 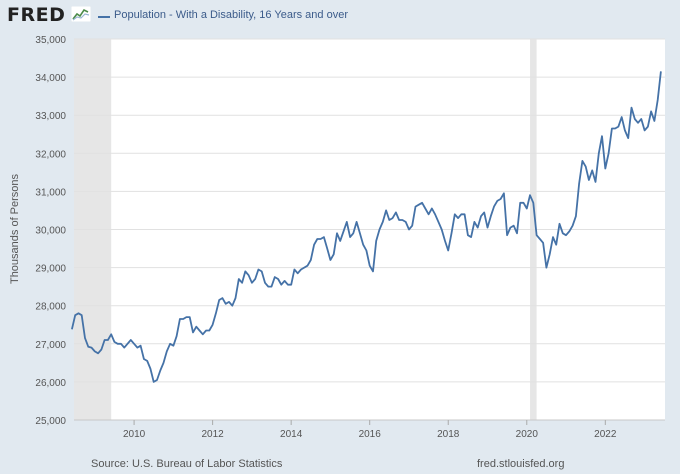 What do you see at coordinates (605, 434) in the screenshot?
I see `x-tick-label: 2022` at bounding box center [605, 434].